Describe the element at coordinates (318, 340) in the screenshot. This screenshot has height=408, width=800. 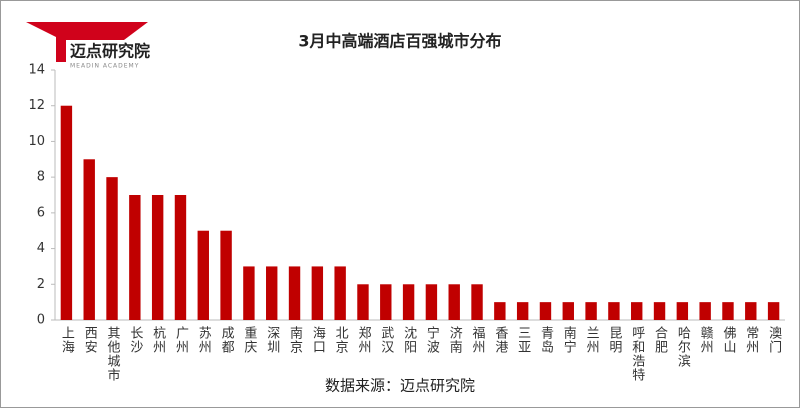
I see `x-tick-label: 海口` at that location.